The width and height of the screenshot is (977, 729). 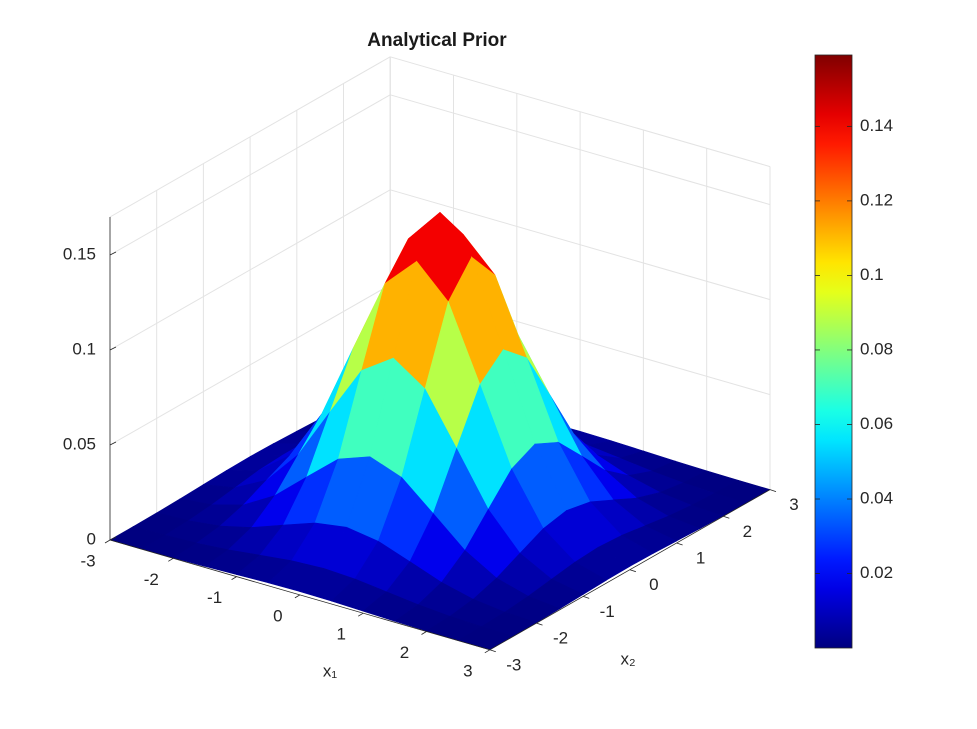 I want to click on chart-title: Analytical Prior, so click(x=437, y=40).